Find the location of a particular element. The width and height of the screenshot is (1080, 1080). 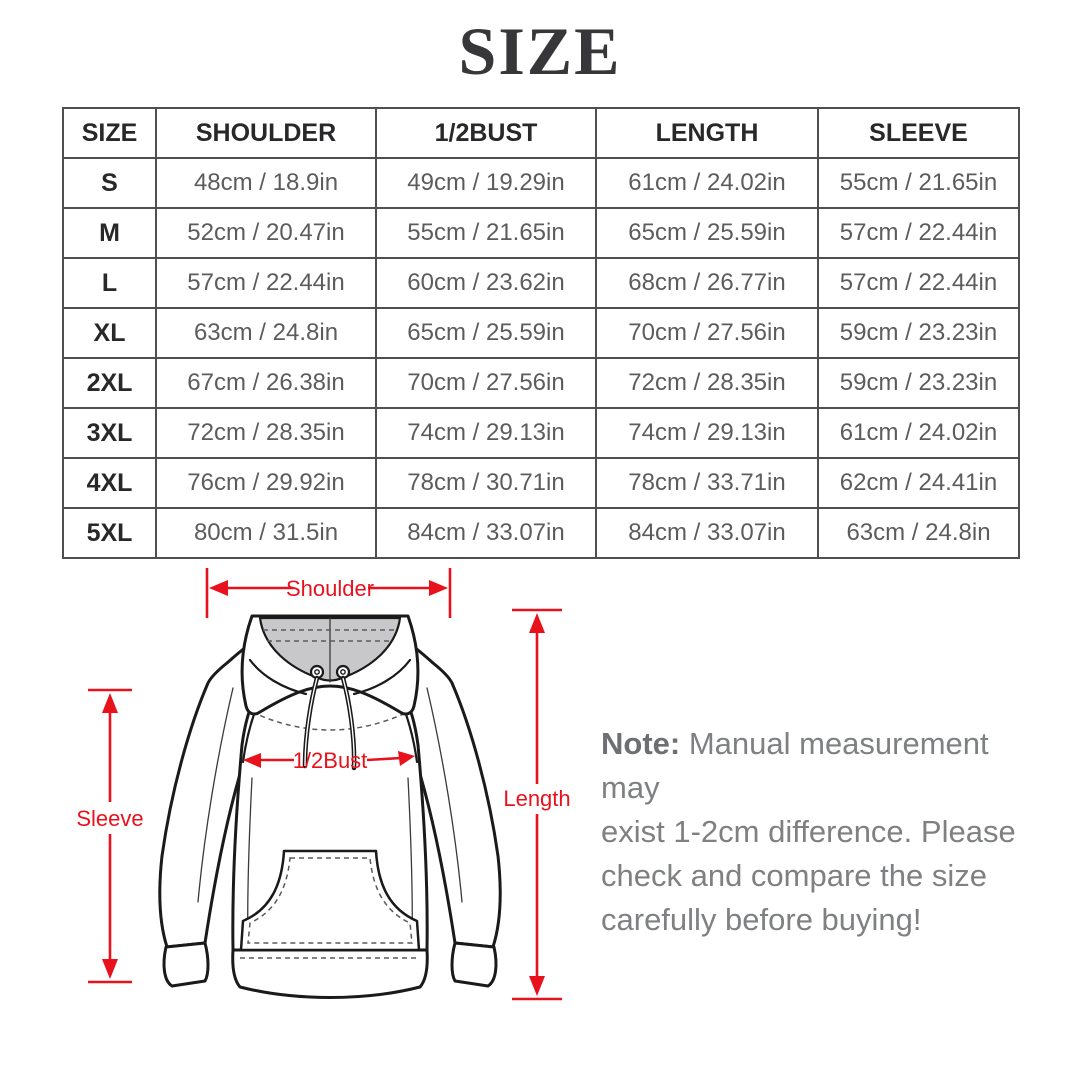

bust-value: 78cm / 30.71in is located at coordinates (486, 483).